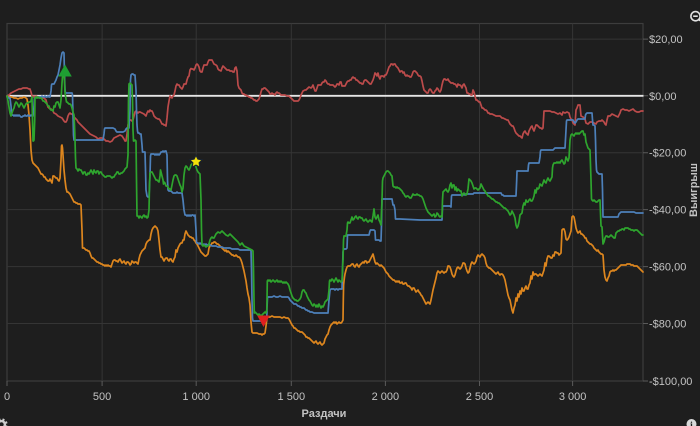 The height and width of the screenshot is (426, 700). What do you see at coordinates (573, 397) in the screenshot?
I see `svg-text: 3 000` at bounding box center [573, 397].